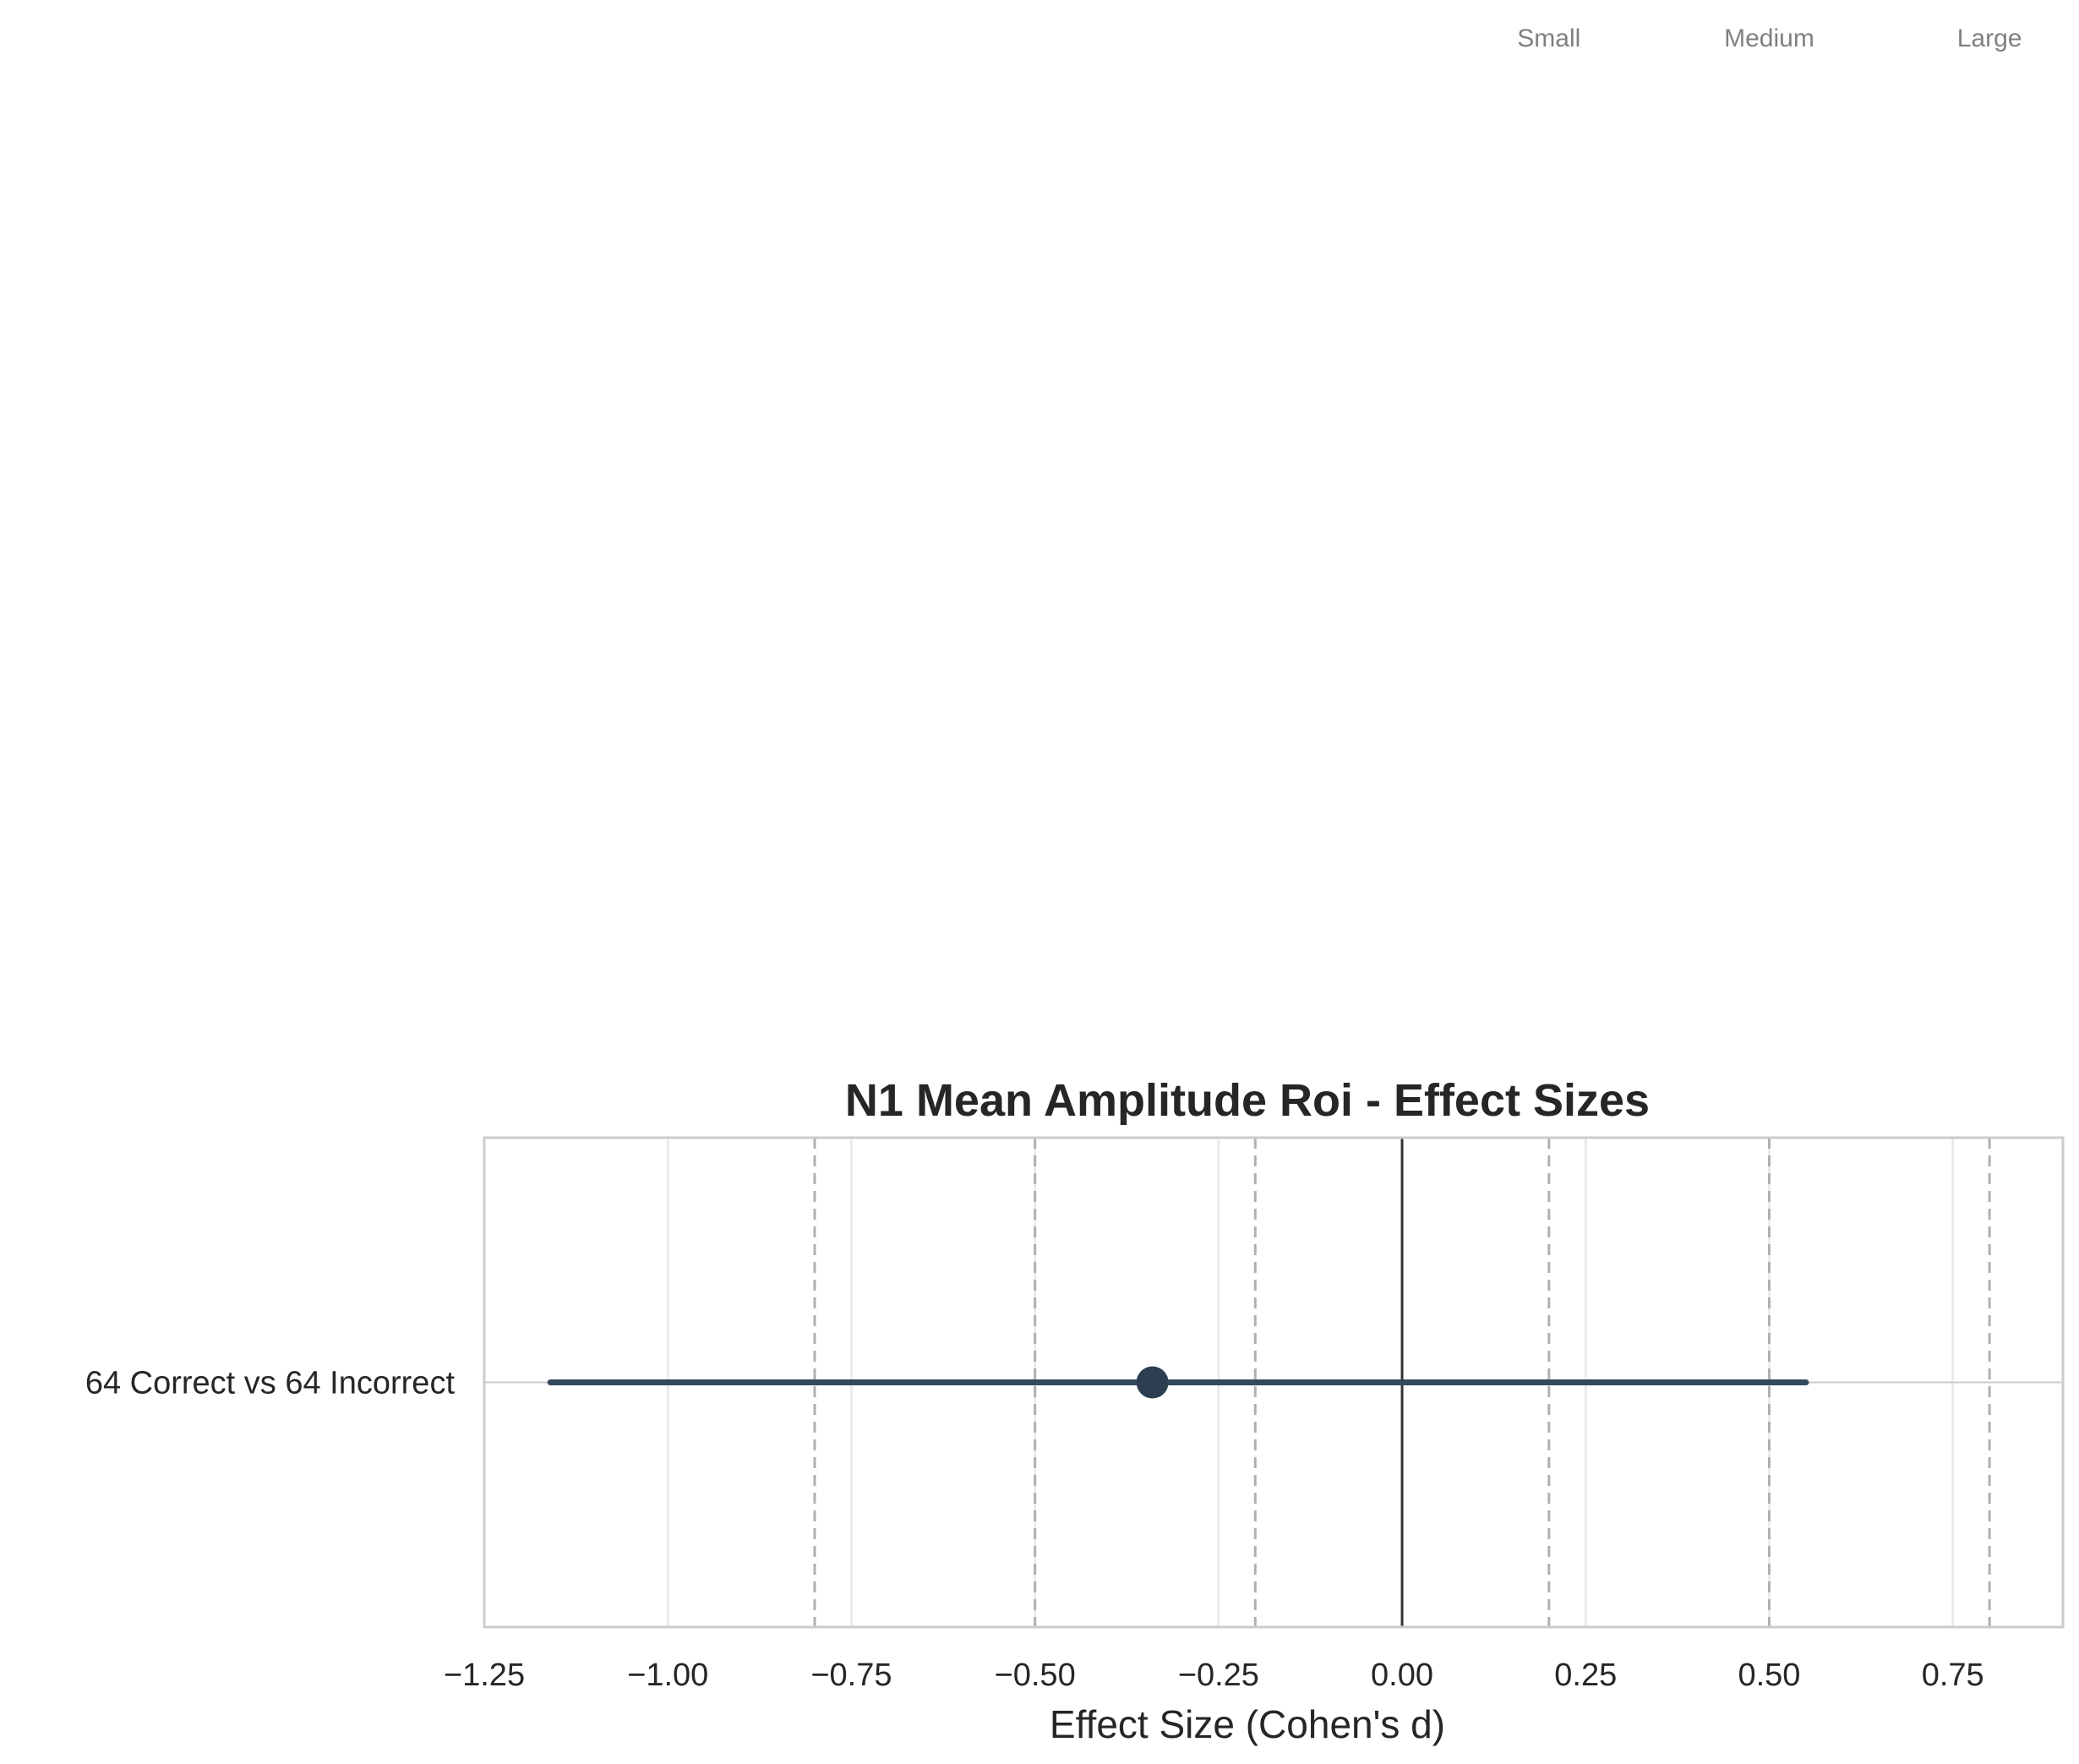 This screenshot has height=1764, width=2079. I want to click on x-tick-label: 0.50, so click(1769, 1676).